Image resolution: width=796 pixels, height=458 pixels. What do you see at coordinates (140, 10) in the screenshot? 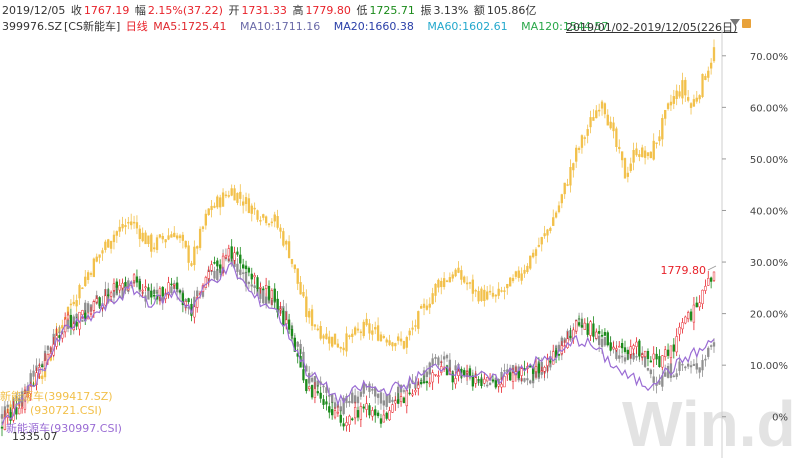
I see `change-label: 幅` at bounding box center [140, 10].